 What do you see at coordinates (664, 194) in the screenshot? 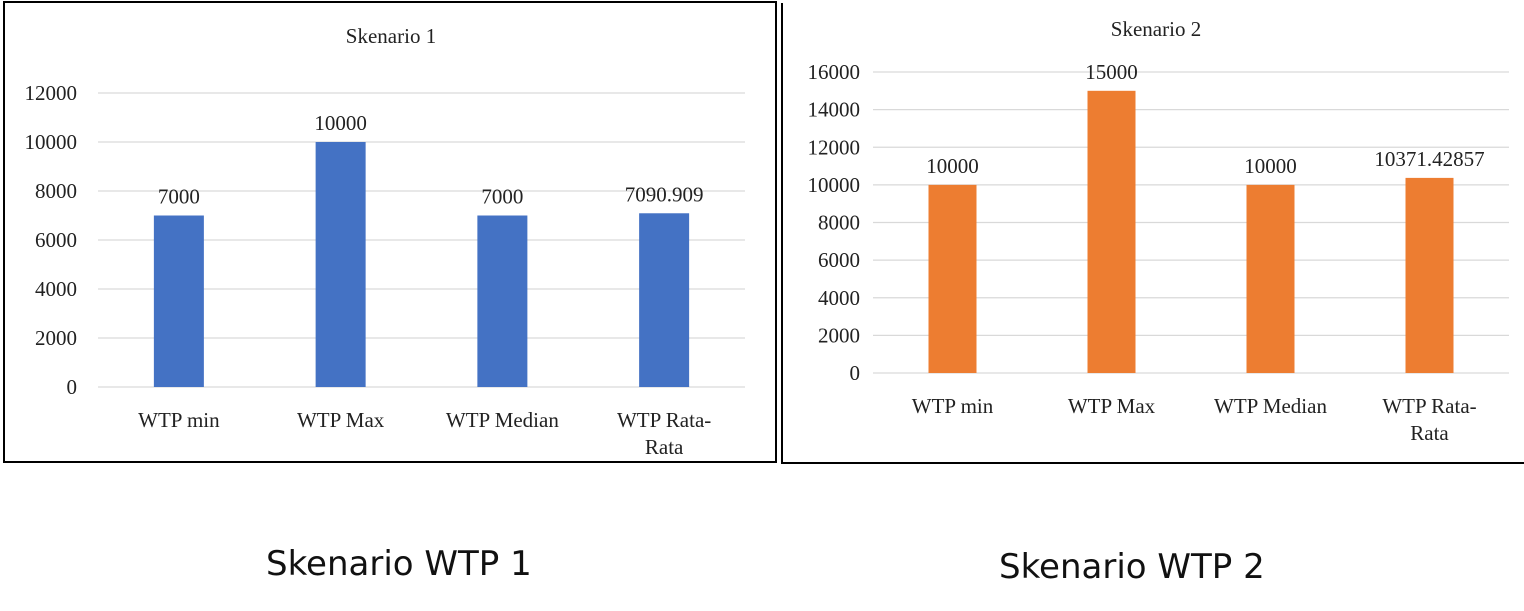
I see `data-label: 7090.909` at bounding box center [664, 194].